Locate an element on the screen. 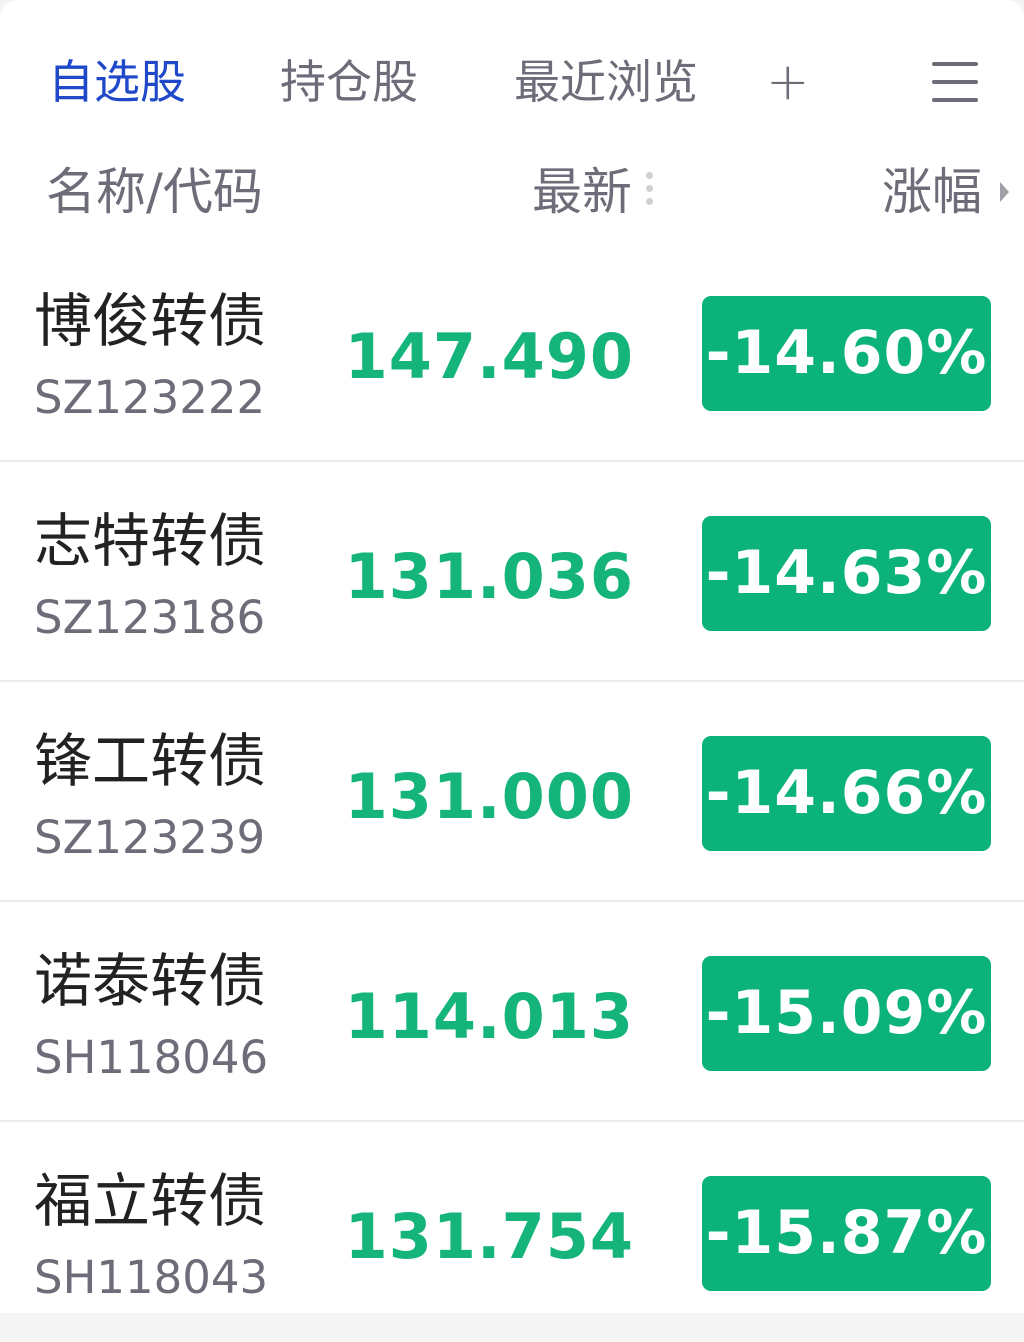  stock-price: 131.754 is located at coordinates (489, 1236).